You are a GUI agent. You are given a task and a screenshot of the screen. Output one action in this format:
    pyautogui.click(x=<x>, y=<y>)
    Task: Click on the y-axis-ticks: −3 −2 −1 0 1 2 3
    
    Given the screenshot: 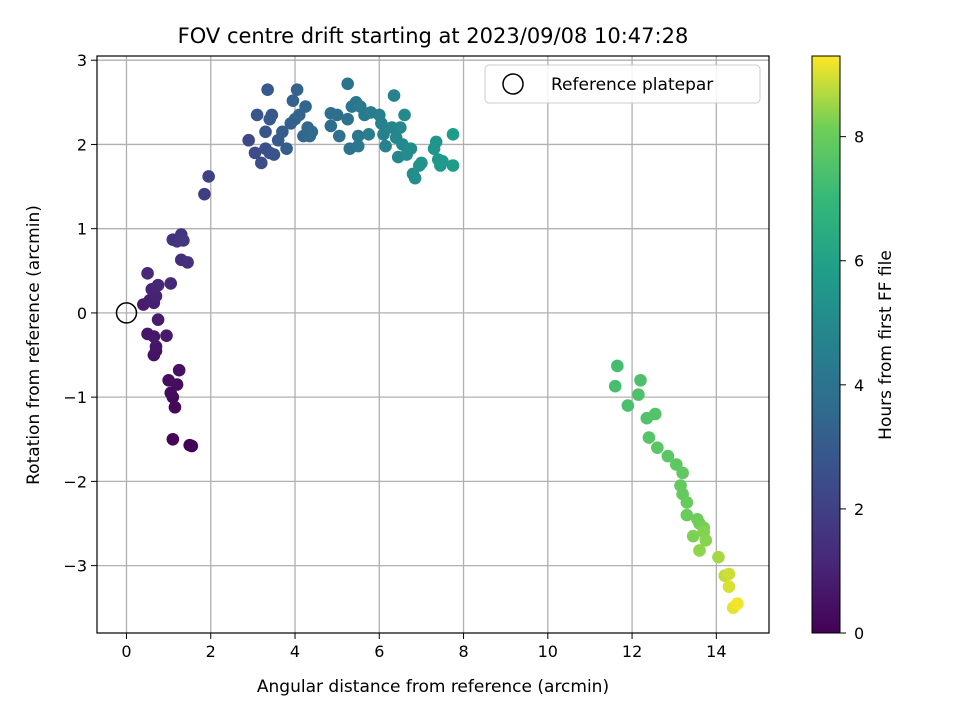 What is the action you would take?
    pyautogui.click(x=80, y=313)
    